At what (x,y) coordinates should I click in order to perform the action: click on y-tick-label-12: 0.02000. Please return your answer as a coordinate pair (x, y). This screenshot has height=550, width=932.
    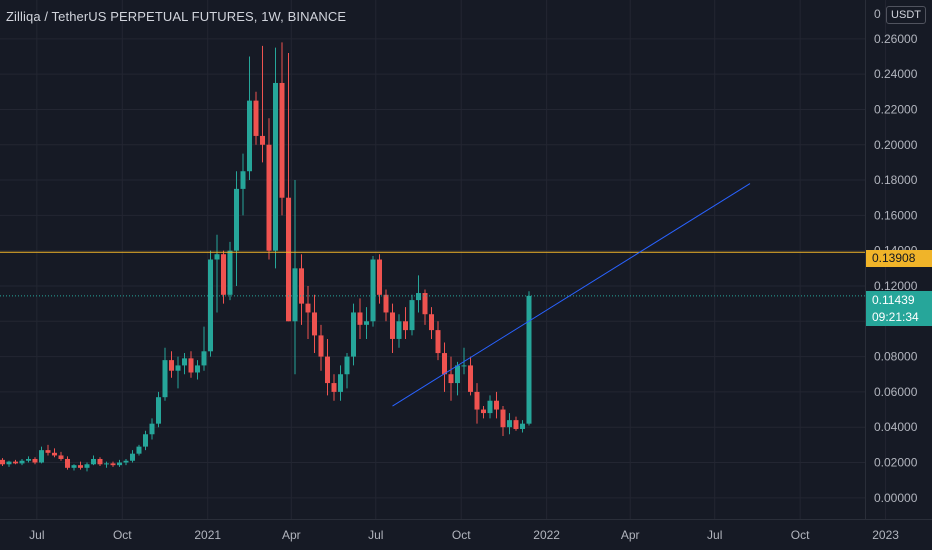
    Looking at the image, I should click on (896, 463).